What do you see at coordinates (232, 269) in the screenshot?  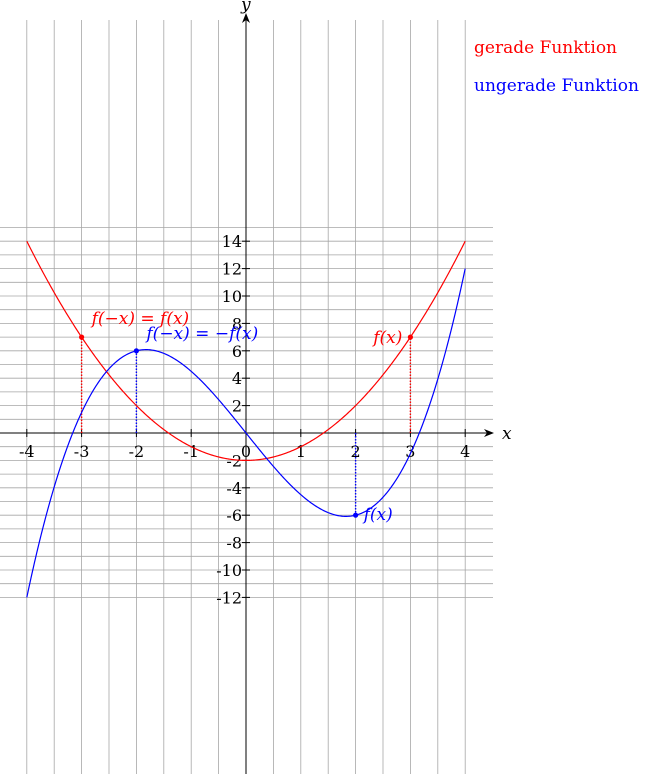 I see `y-tick-label: 12` at bounding box center [232, 269].